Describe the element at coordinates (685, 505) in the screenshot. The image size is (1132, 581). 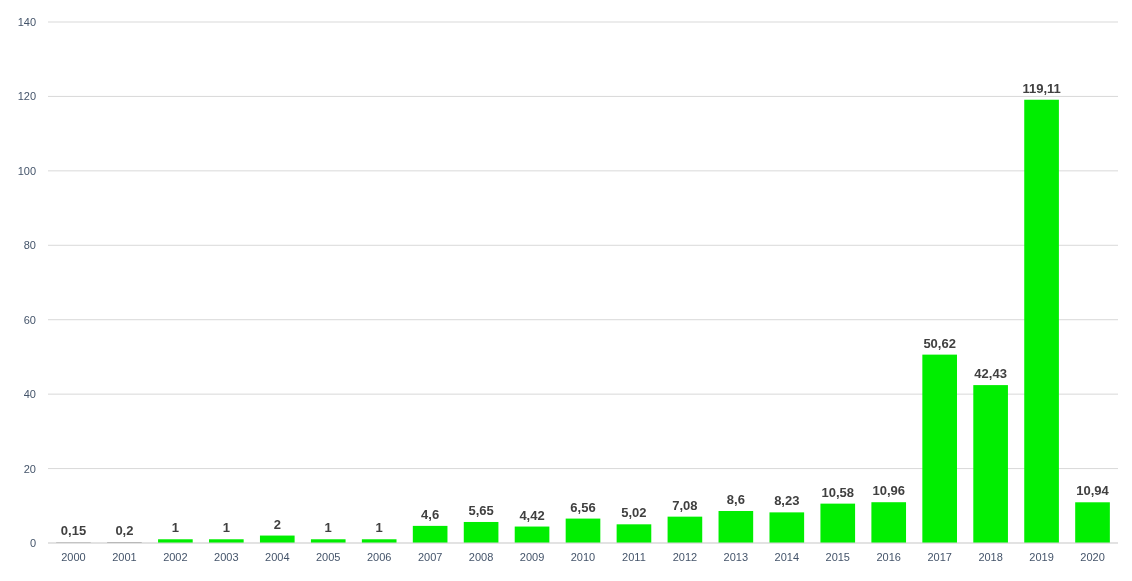
I see `data-label: 7,08` at that location.